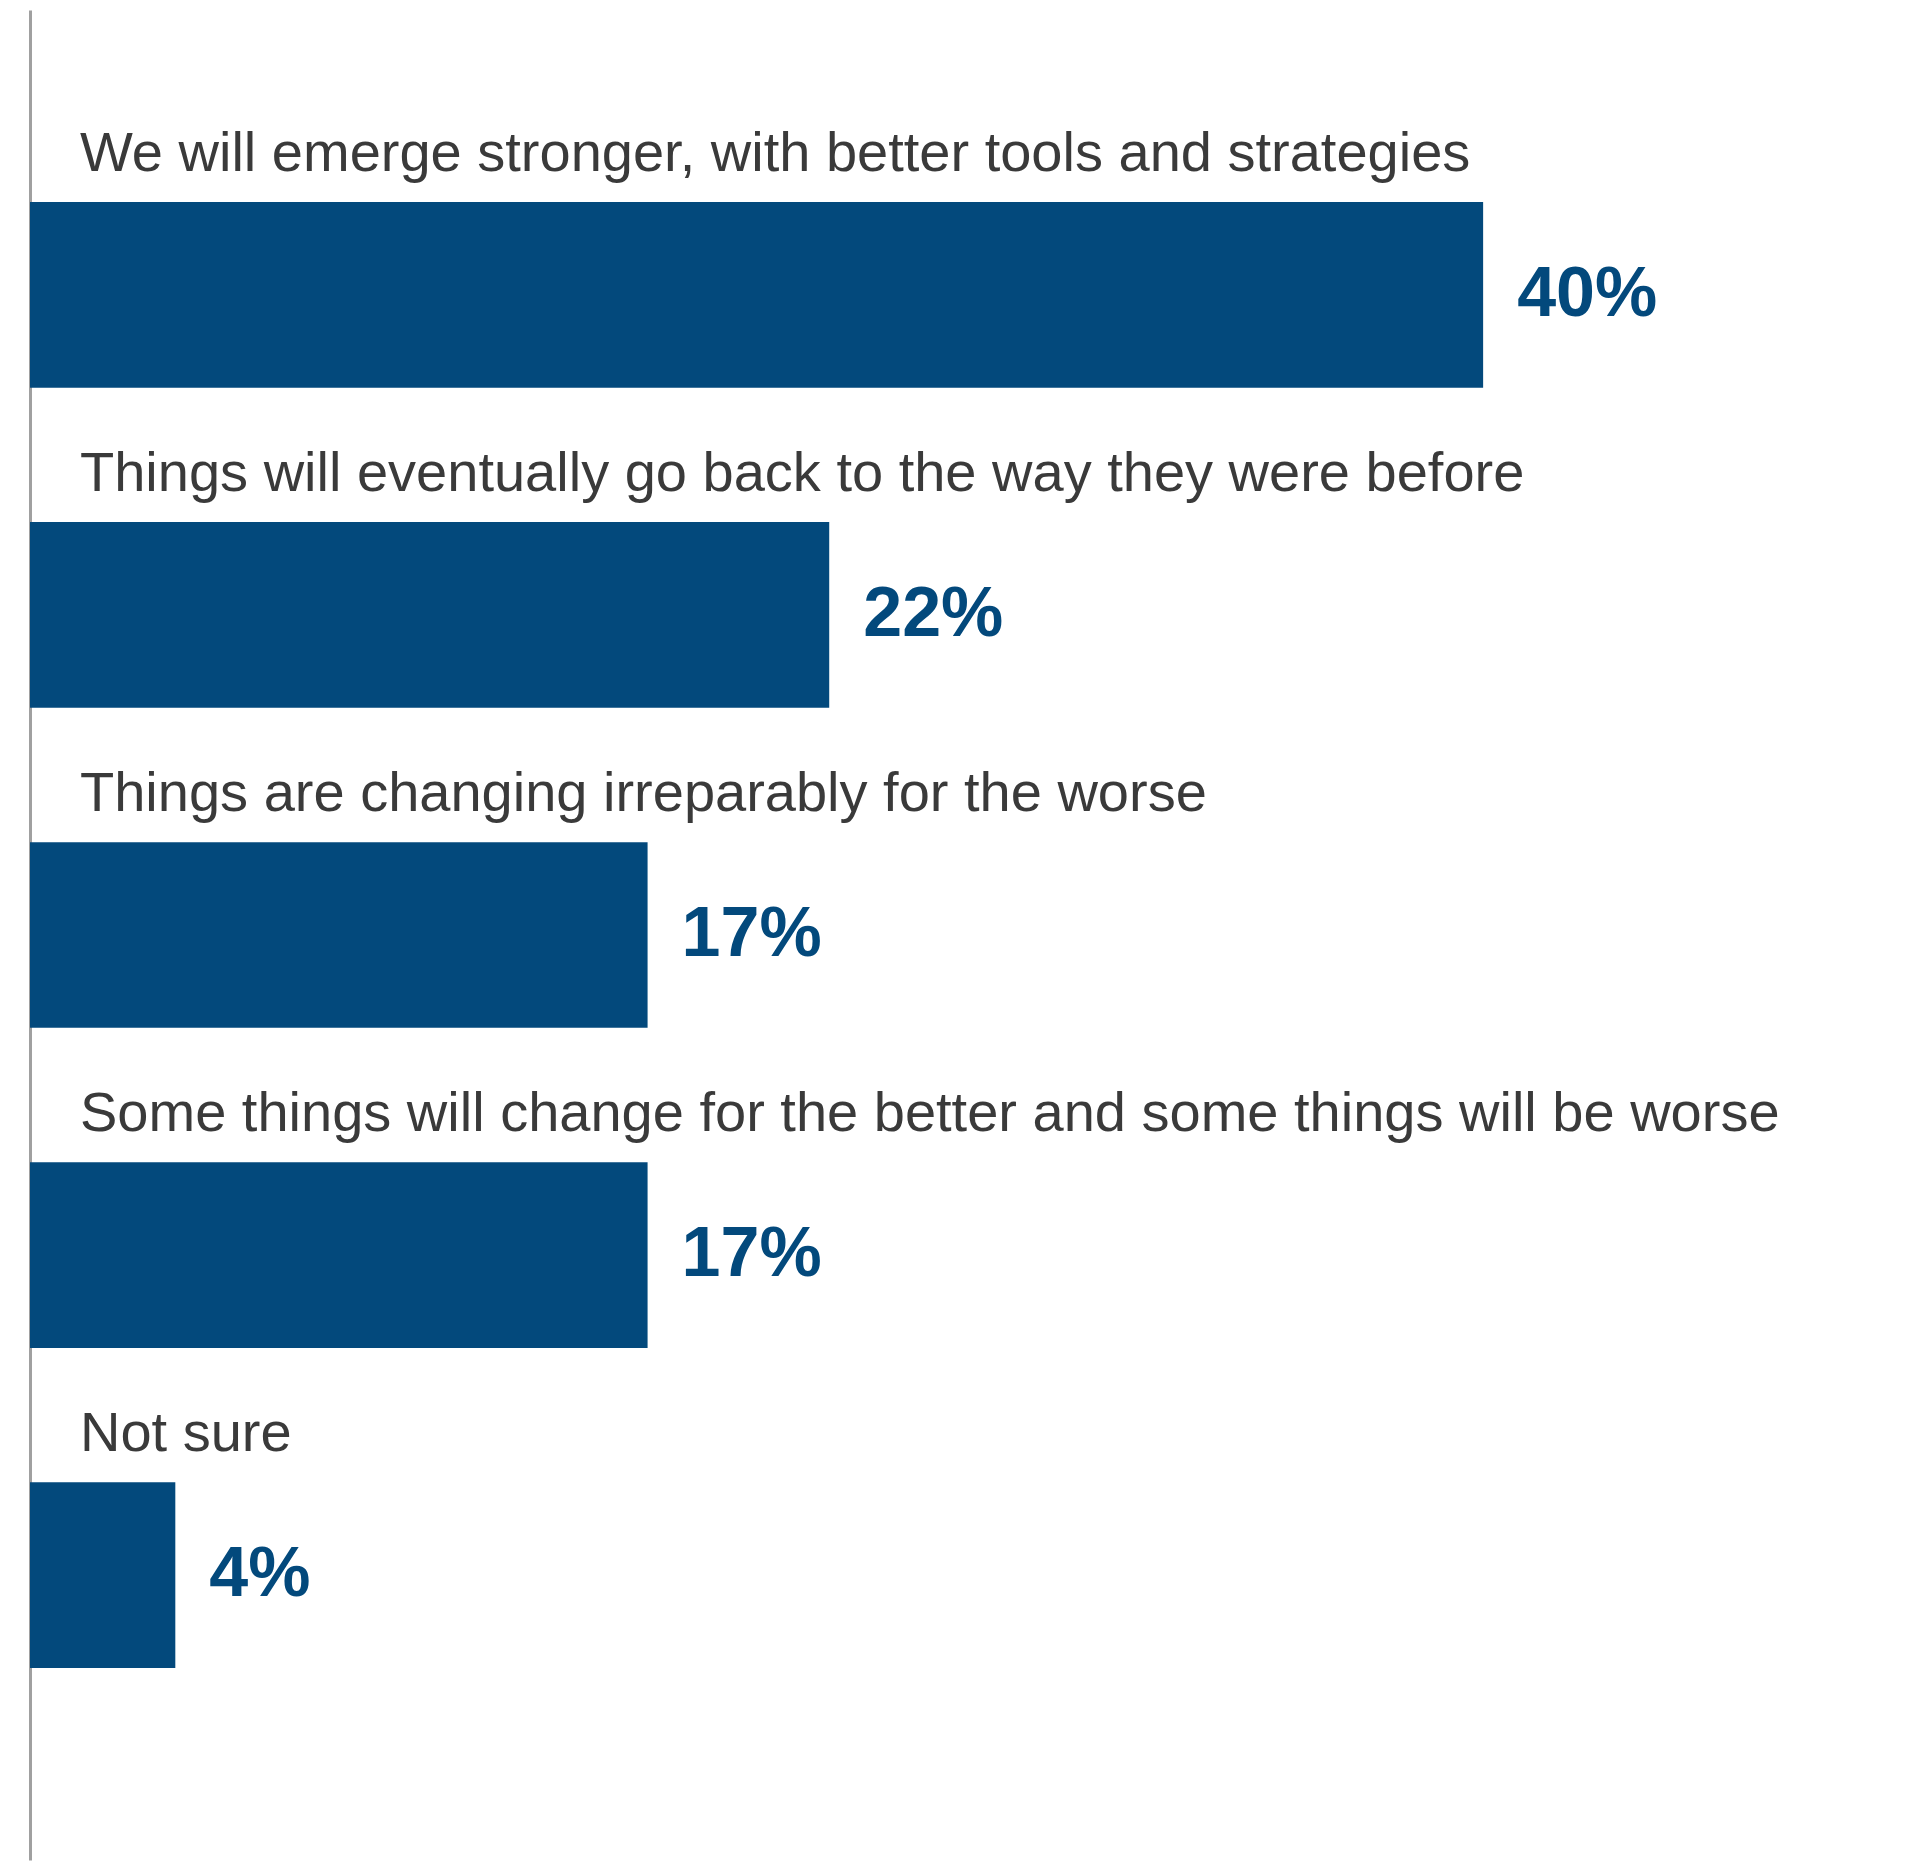 This screenshot has height=1876, width=1906. Describe the element at coordinates (802, 471) in the screenshot. I see `y-tick-label: Things will eventually go back to the way they were before` at that location.